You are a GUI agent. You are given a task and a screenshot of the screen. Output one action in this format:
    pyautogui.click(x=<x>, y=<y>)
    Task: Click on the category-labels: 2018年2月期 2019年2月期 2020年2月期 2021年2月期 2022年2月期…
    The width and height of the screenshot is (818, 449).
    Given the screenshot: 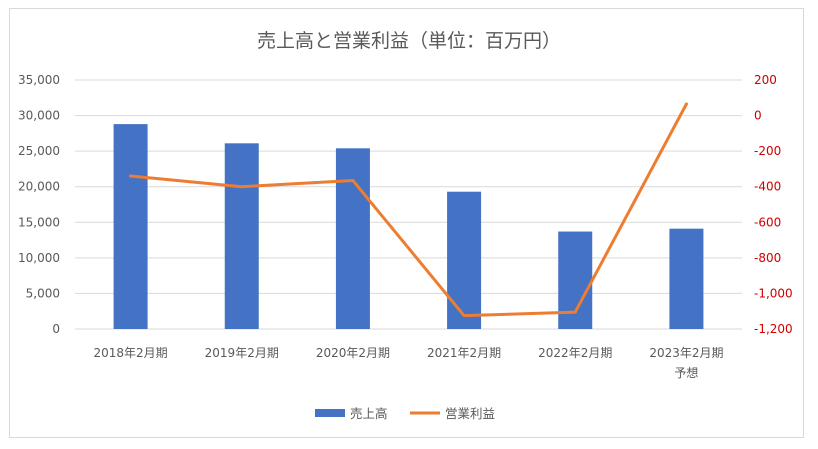 What is the action you would take?
    pyautogui.click(x=408, y=363)
    